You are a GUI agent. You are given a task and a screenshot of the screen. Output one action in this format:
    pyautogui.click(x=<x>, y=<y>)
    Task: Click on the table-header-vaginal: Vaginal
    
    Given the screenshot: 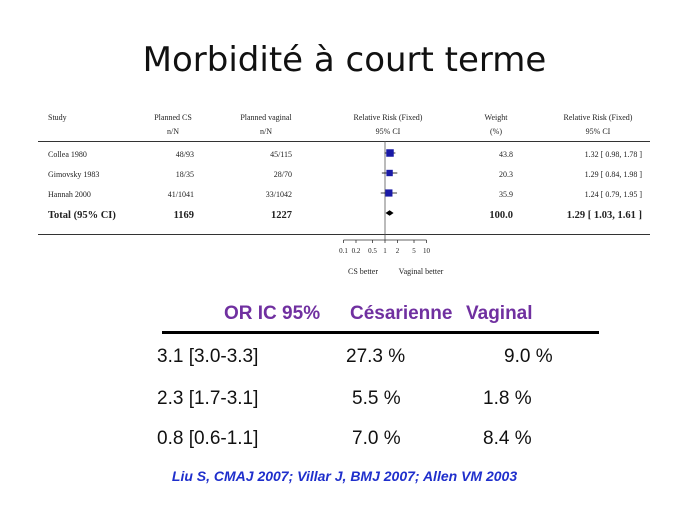 What is the action you would take?
    pyautogui.click(x=499, y=313)
    